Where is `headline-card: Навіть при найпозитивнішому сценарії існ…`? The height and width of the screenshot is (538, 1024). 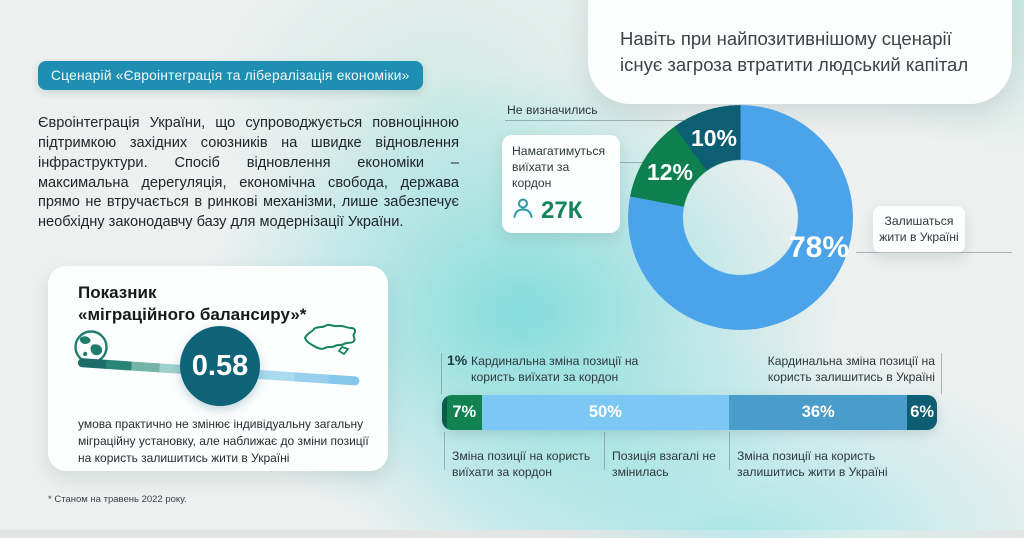
headline-card: Навіть при найпозитивнішому сценарії існ… is located at coordinates (800, 52).